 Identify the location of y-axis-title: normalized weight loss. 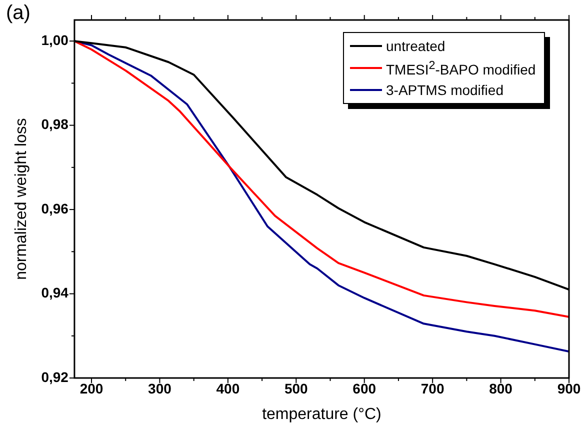
(21, 199).